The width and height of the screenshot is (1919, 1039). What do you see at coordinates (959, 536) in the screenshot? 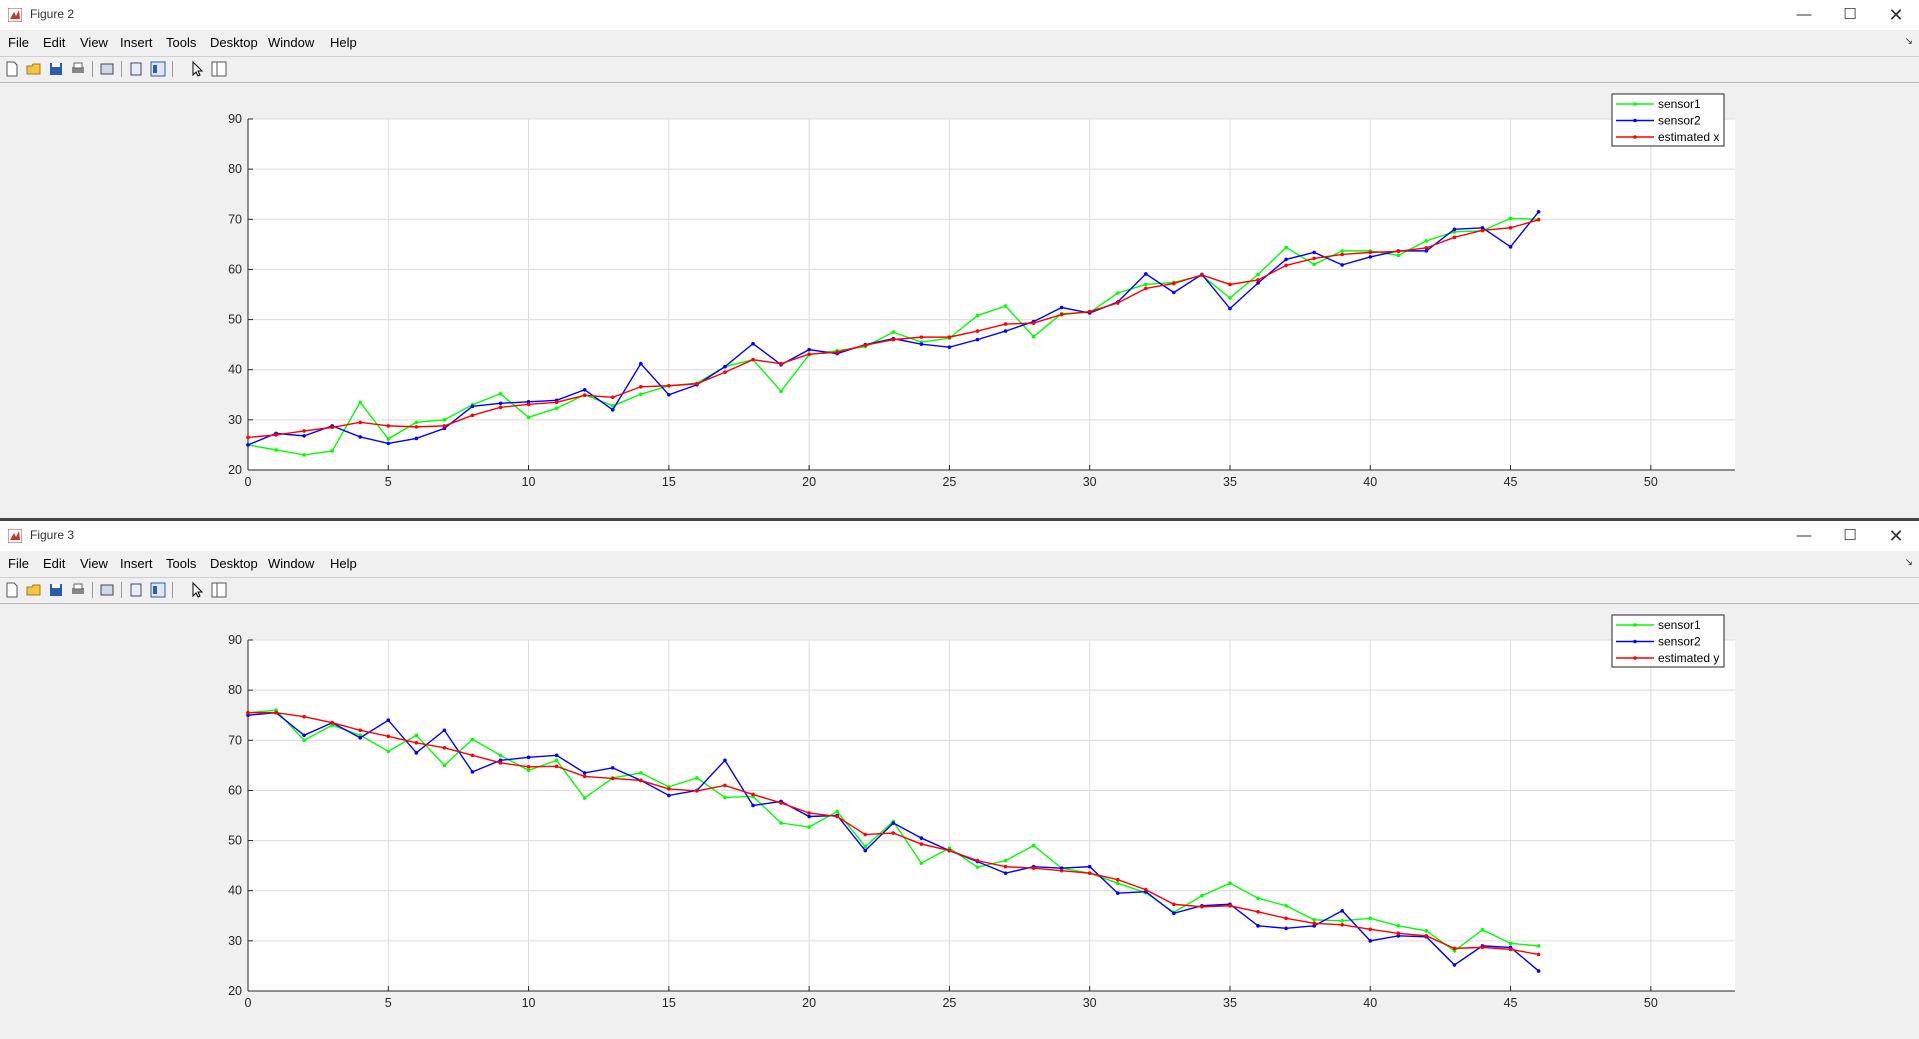
I see `title-bar: Figure 3 — ☐ ✕` at bounding box center [959, 536].